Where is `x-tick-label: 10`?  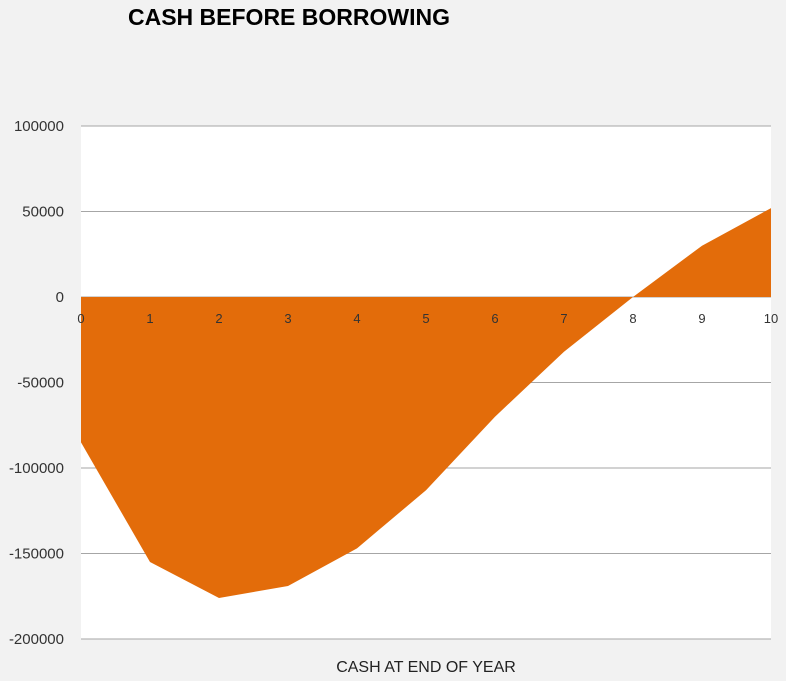
x-tick-label: 10 is located at coordinates (771, 318).